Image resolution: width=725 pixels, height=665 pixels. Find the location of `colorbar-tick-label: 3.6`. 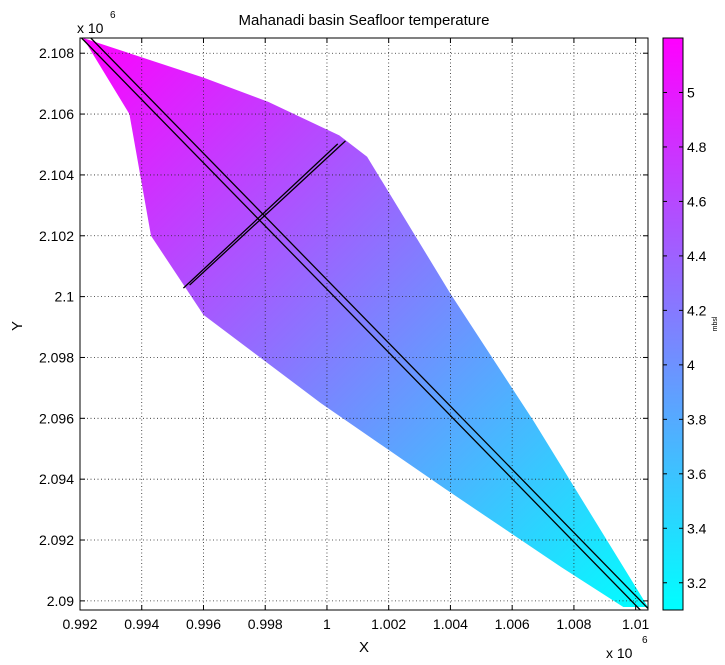

colorbar-tick-label: 3.6 is located at coordinates (697, 474).